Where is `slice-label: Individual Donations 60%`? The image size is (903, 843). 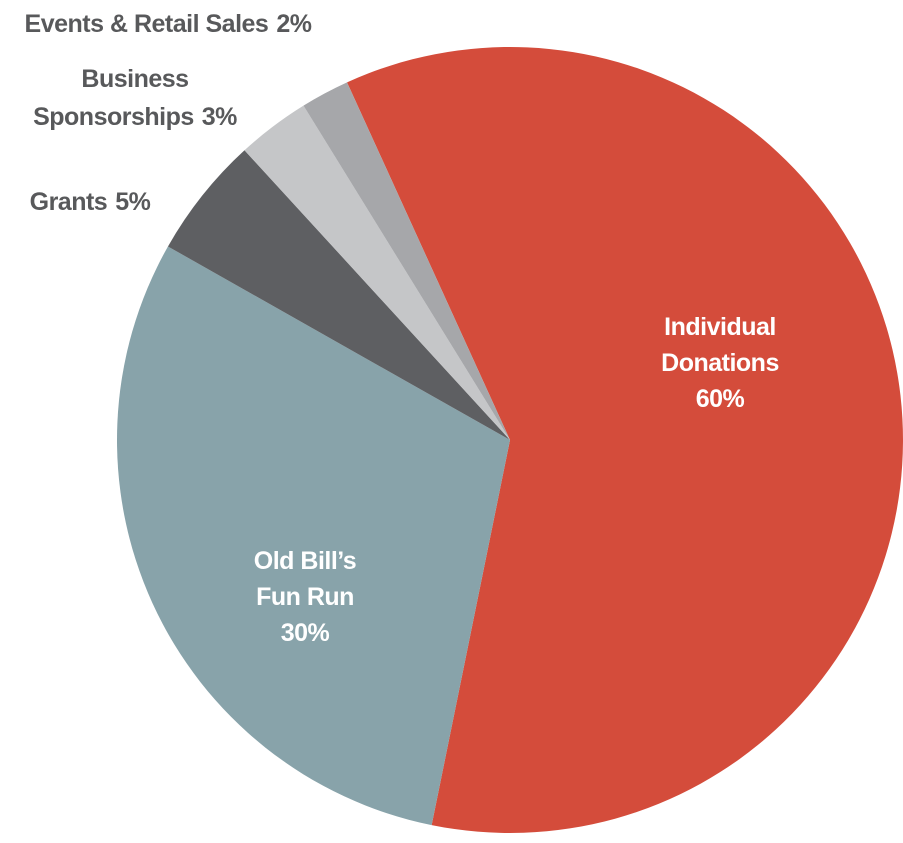
slice-label: Individual Donations 60% is located at coordinates (720, 363).